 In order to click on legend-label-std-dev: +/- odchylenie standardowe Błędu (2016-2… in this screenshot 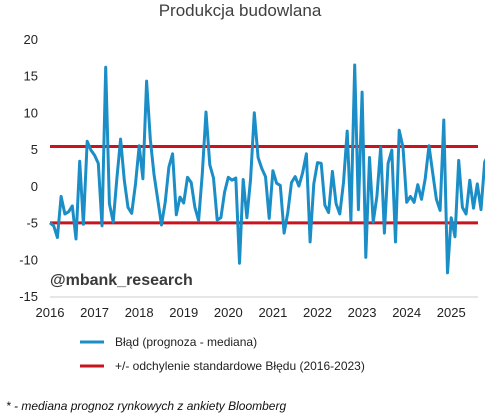, I will do `click(240, 366)`.